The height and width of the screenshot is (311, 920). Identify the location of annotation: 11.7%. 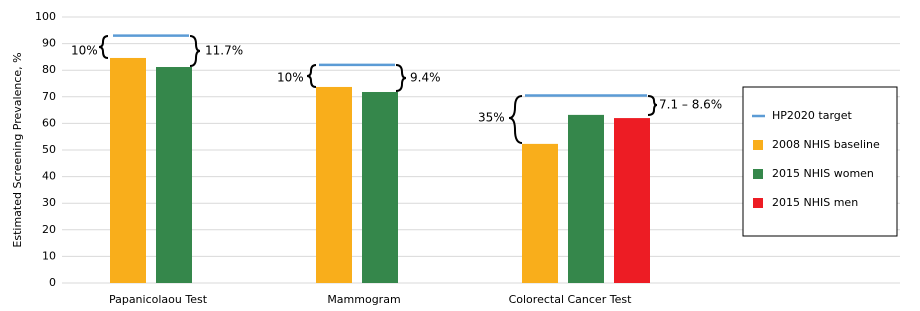
(224, 51).